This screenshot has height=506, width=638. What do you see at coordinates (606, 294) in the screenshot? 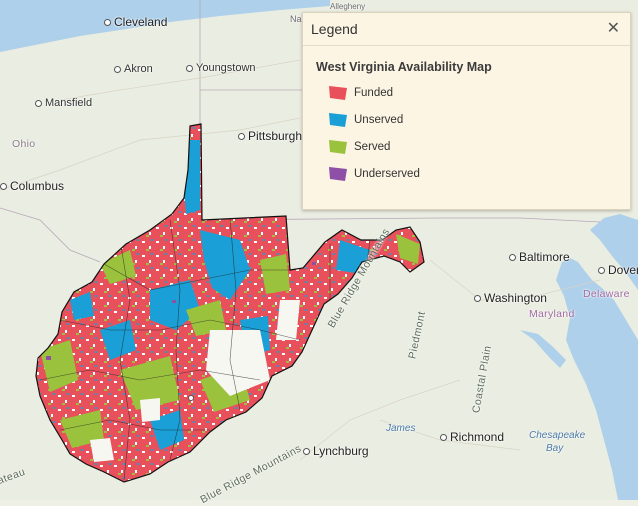
I see `state-label-delaware: Delaware` at bounding box center [606, 294].